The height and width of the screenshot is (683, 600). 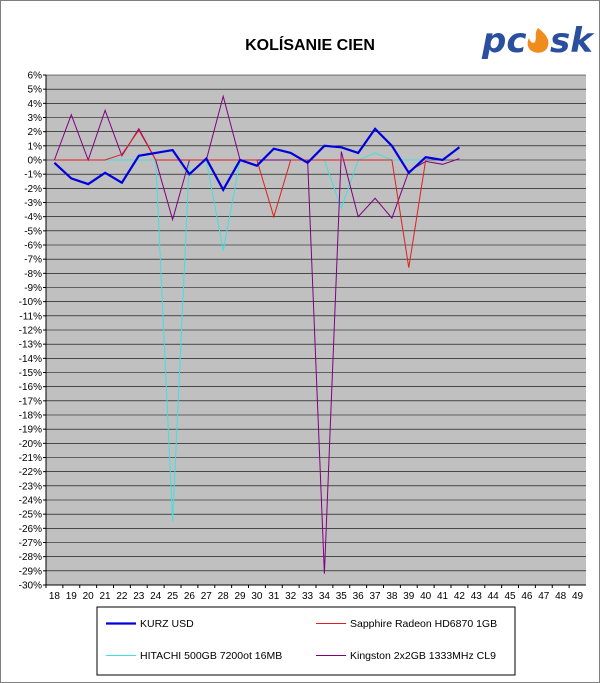 I want to click on x-tick-label: 49, so click(x=578, y=596).